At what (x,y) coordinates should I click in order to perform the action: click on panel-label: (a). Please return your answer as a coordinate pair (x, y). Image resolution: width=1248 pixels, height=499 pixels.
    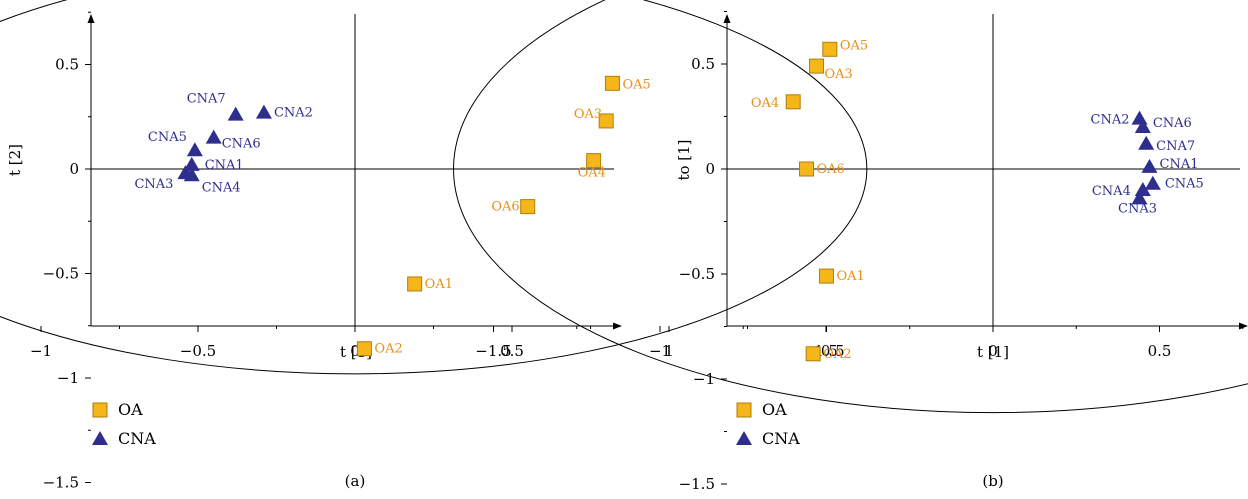
    Looking at the image, I should click on (355, 481).